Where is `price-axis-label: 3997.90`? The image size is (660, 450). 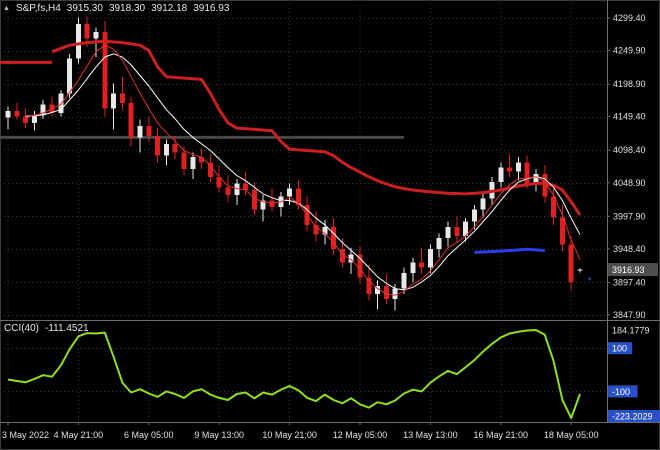 price-axis-label: 3997.90 is located at coordinates (629, 216).